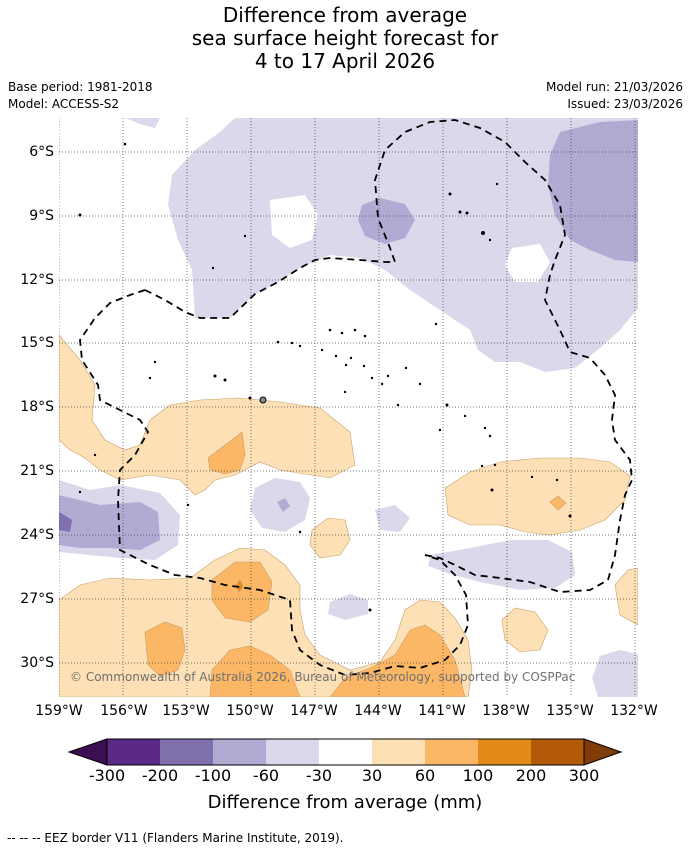  I want to click on lon-label-150w: 150°W, so click(250, 711).